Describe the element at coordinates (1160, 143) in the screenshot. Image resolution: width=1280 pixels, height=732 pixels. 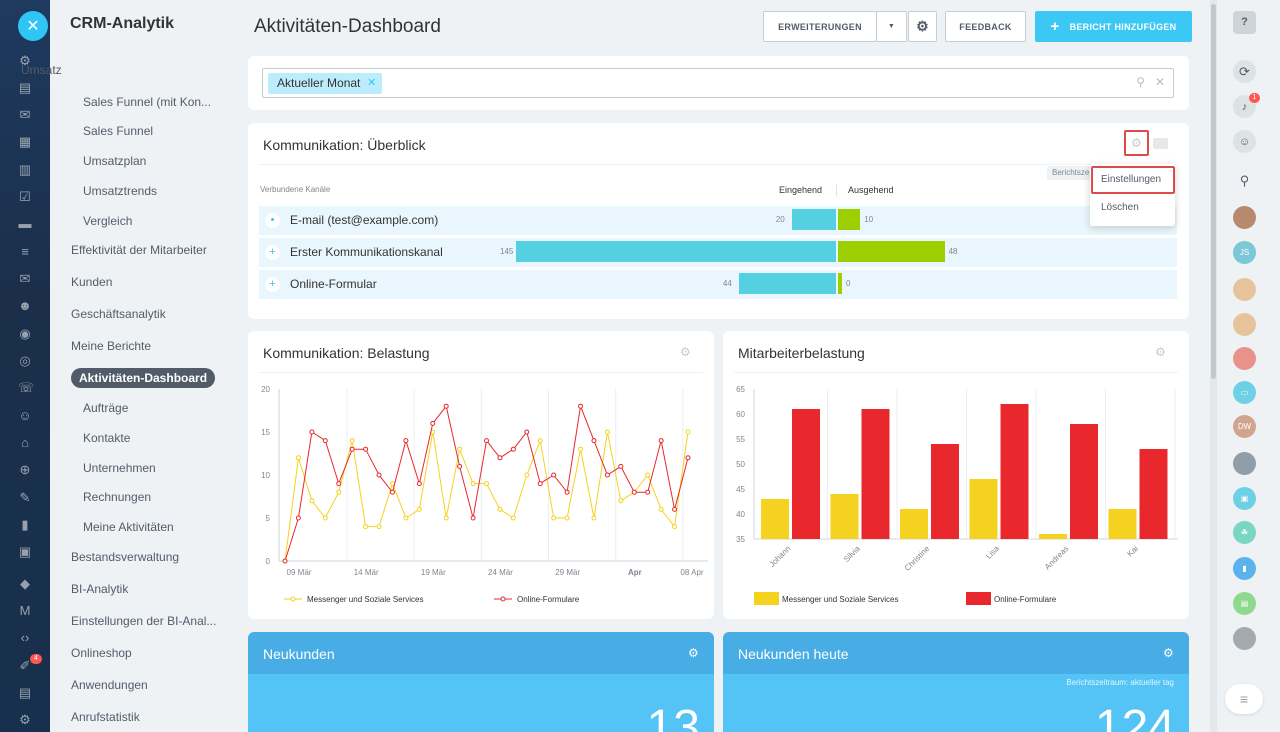
I see `fullscreen-icon` at that location.